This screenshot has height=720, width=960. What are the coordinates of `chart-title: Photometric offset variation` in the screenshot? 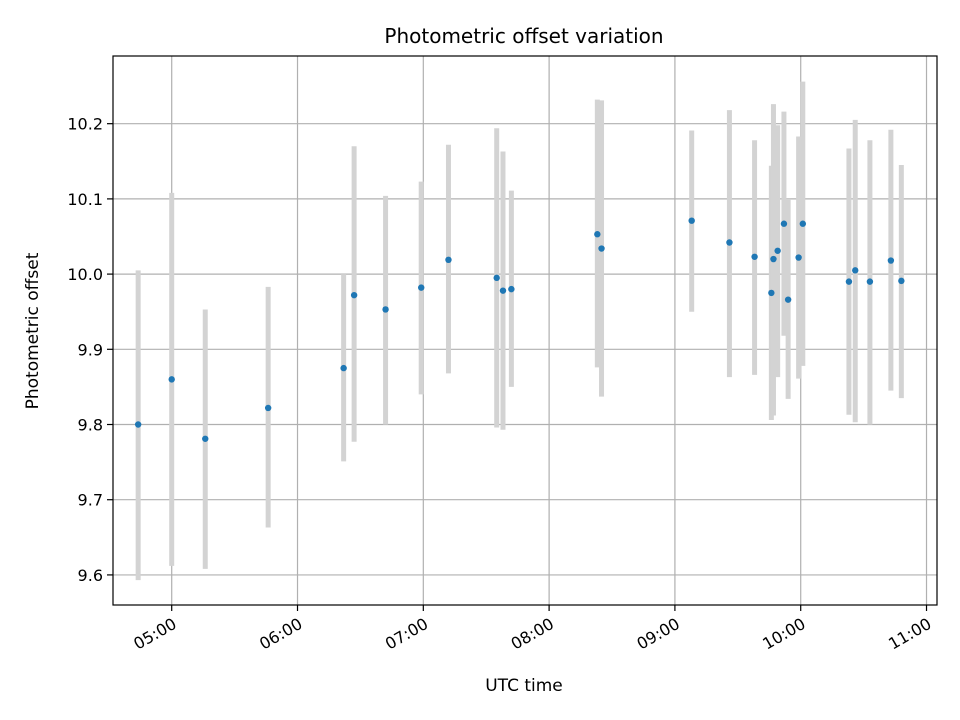 It's located at (523, 36).